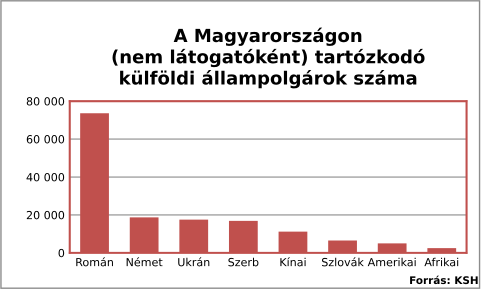 Image resolution: width=481 pixels, height=289 pixels. Describe the element at coordinates (444, 280) in the screenshot. I see `text: Forrás: KSH` at that location.